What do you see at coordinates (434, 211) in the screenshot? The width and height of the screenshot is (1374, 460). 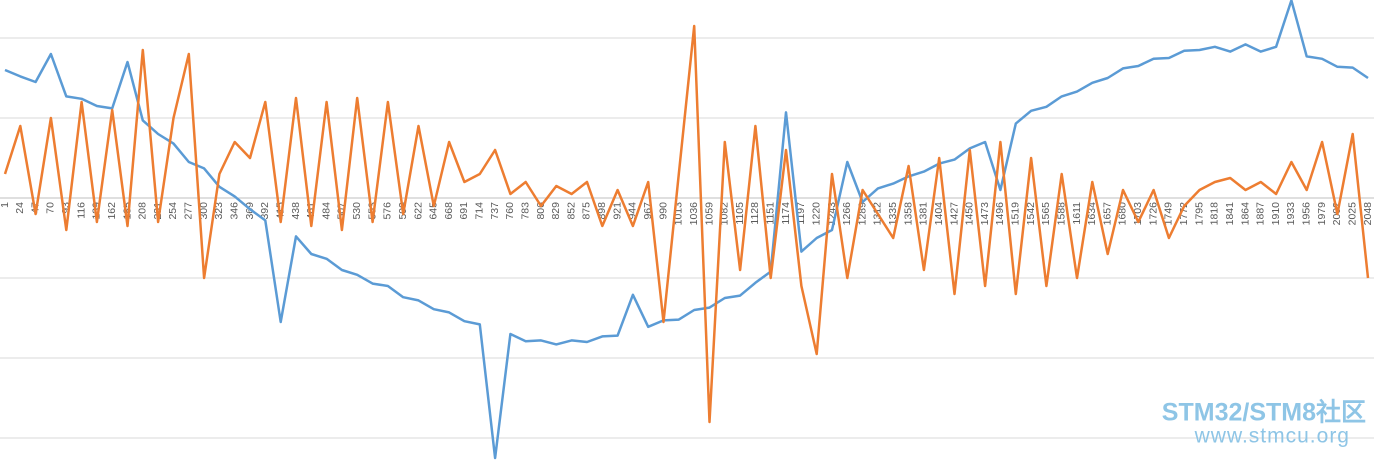 I see `x-tick-label: 645` at bounding box center [434, 211].